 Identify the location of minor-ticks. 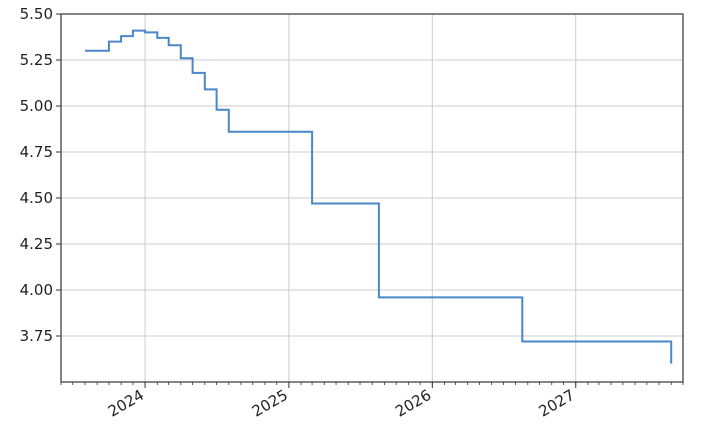
(372, 383).